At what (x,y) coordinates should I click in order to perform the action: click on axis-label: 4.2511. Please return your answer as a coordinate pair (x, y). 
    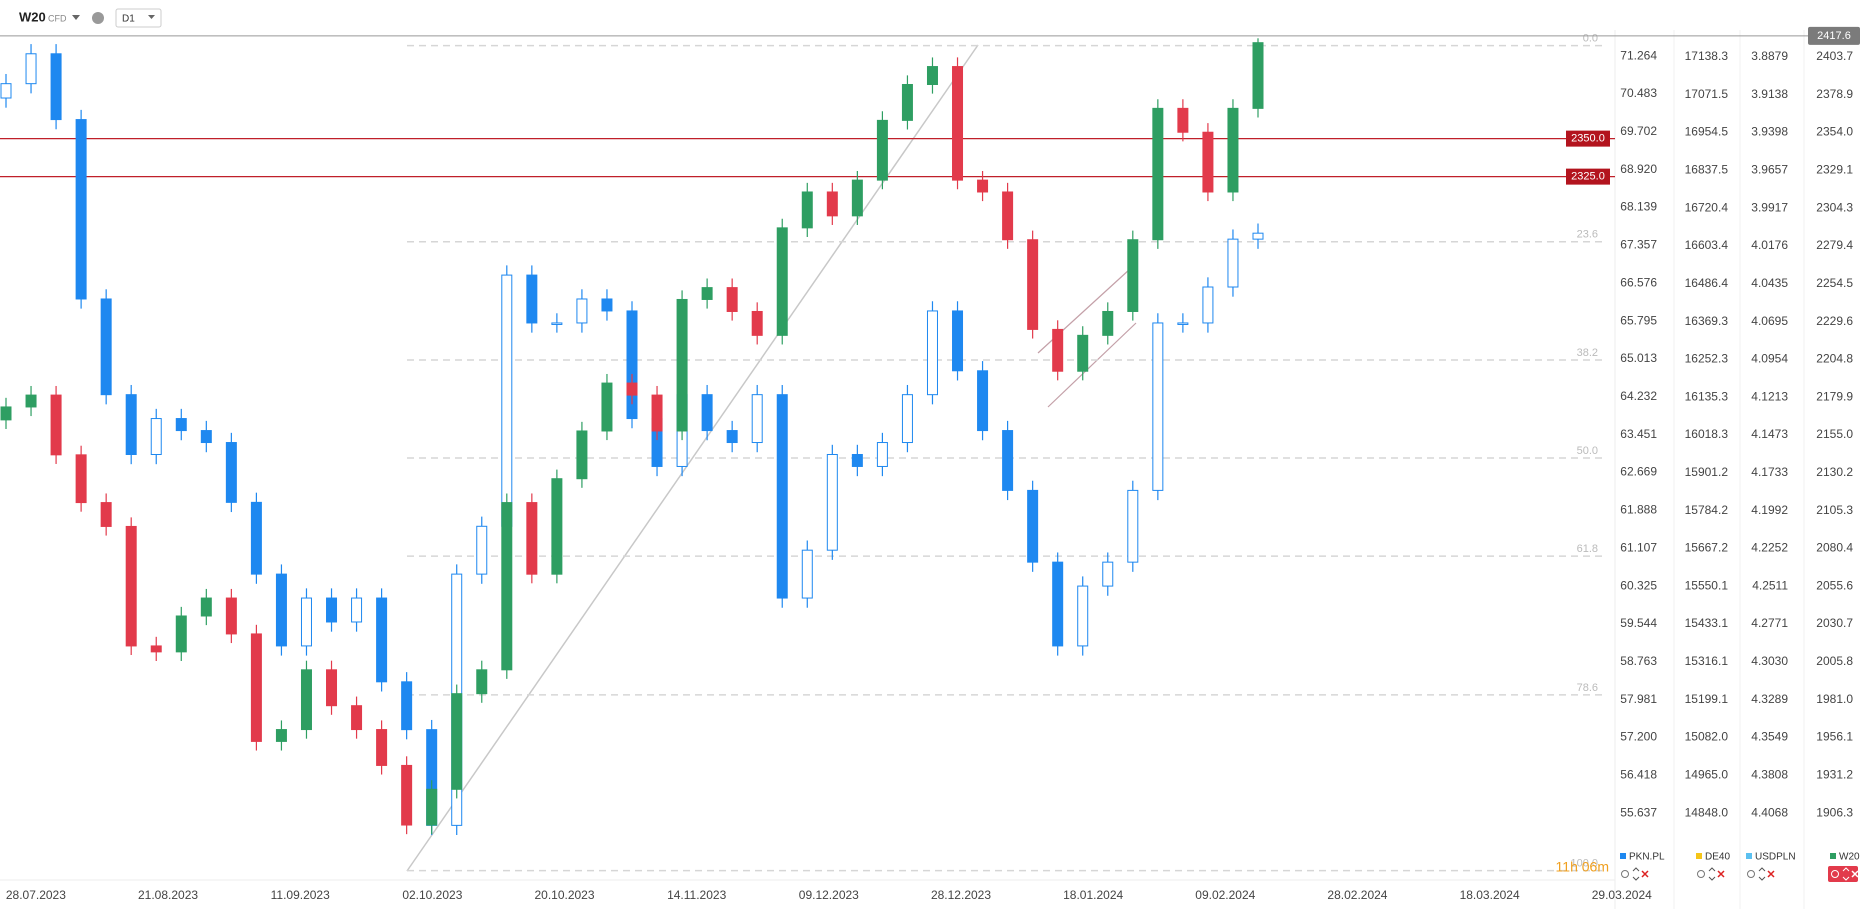
    Looking at the image, I should click on (1770, 585).